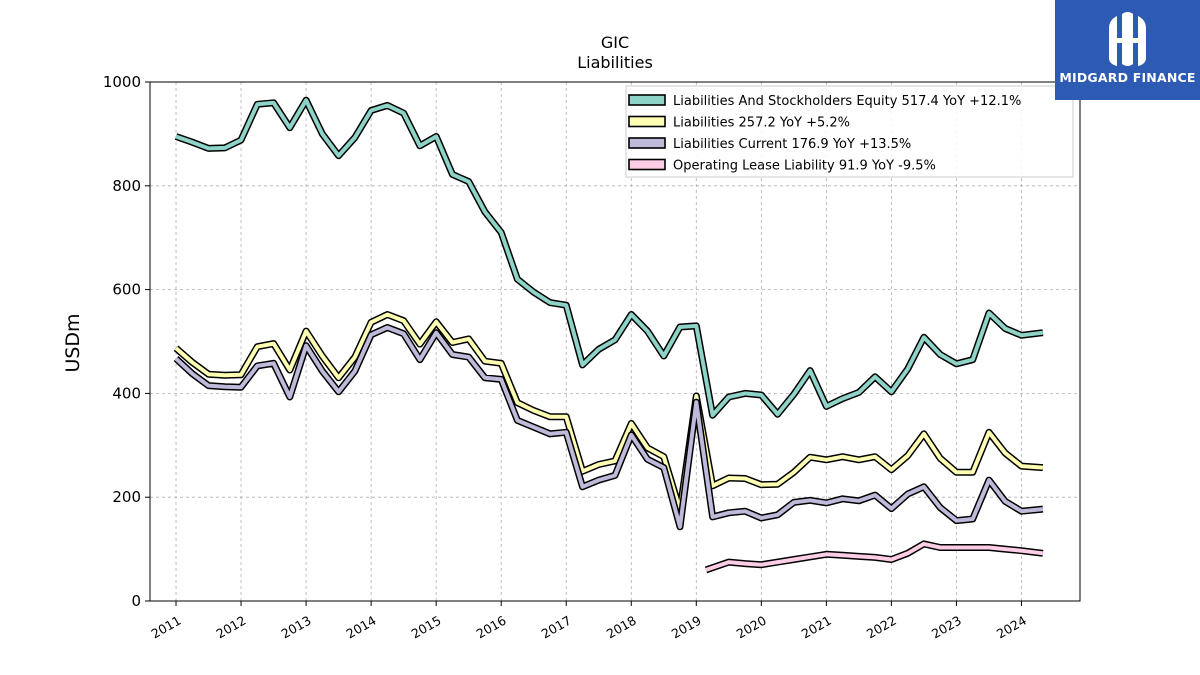 The image size is (1200, 675). I want to click on brand-name: MIDGARD FINANCE, so click(1127, 77).